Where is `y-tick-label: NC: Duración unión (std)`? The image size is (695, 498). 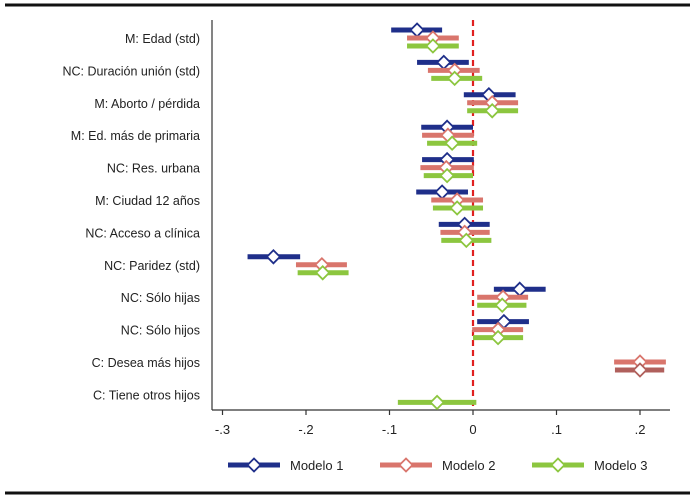 y-tick-label: NC: Duración unión (std) is located at coordinates (131, 71).